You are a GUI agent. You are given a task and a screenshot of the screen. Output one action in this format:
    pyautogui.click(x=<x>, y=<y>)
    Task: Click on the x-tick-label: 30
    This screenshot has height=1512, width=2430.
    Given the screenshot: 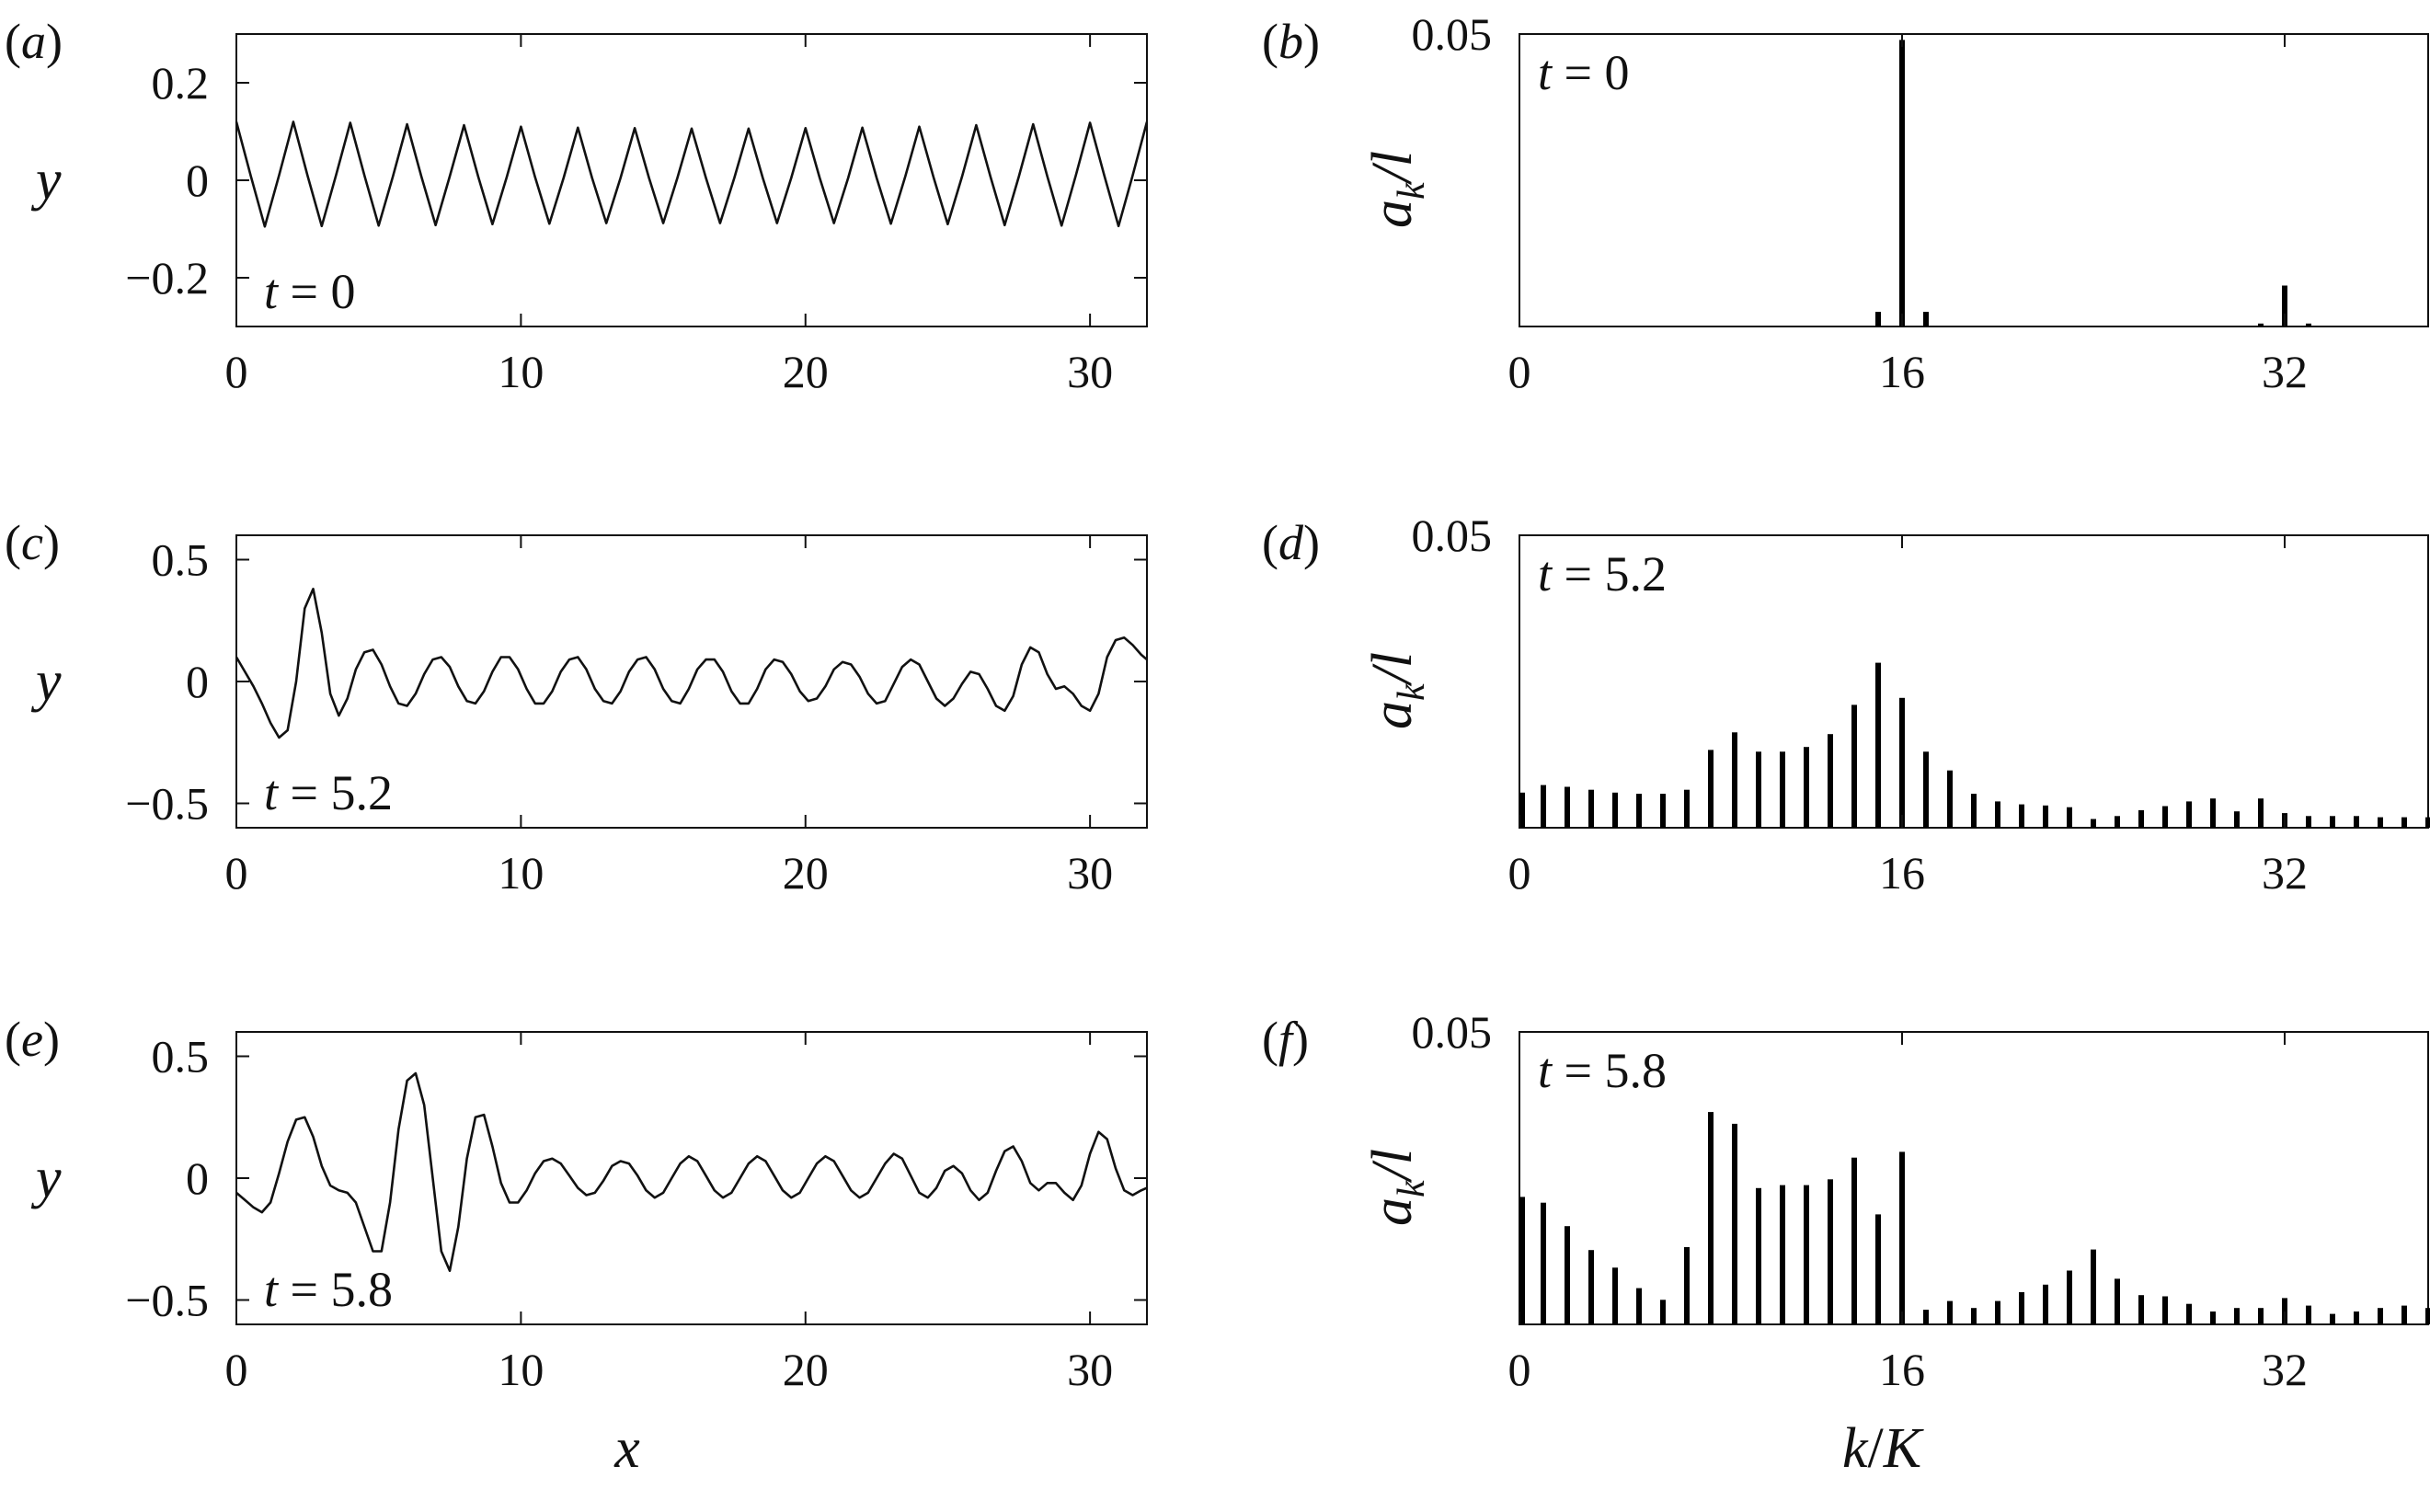 What is the action you would take?
    pyautogui.click(x=1090, y=873)
    